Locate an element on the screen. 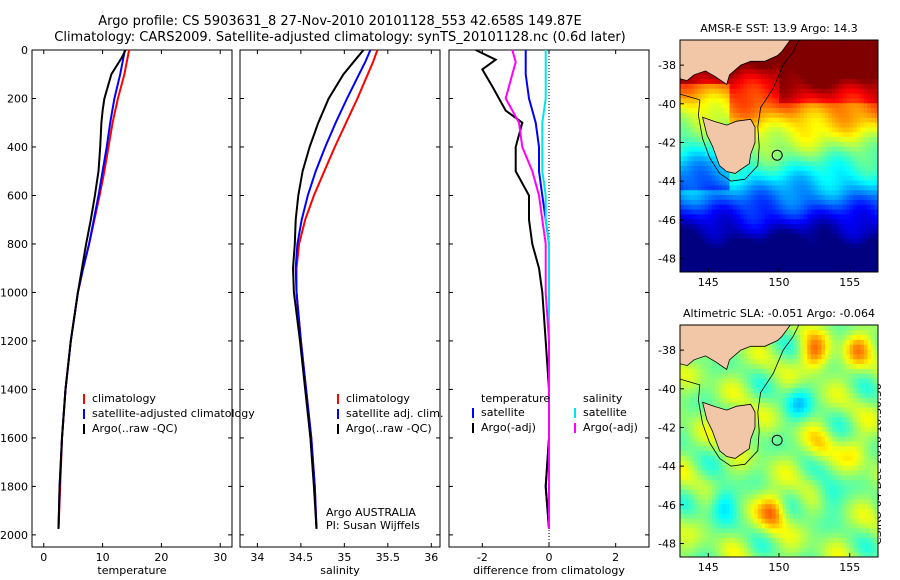 Image resolution: width=900 pixels, height=580 pixels. salinity-xtick-label: 35.5 is located at coordinates (388, 557).